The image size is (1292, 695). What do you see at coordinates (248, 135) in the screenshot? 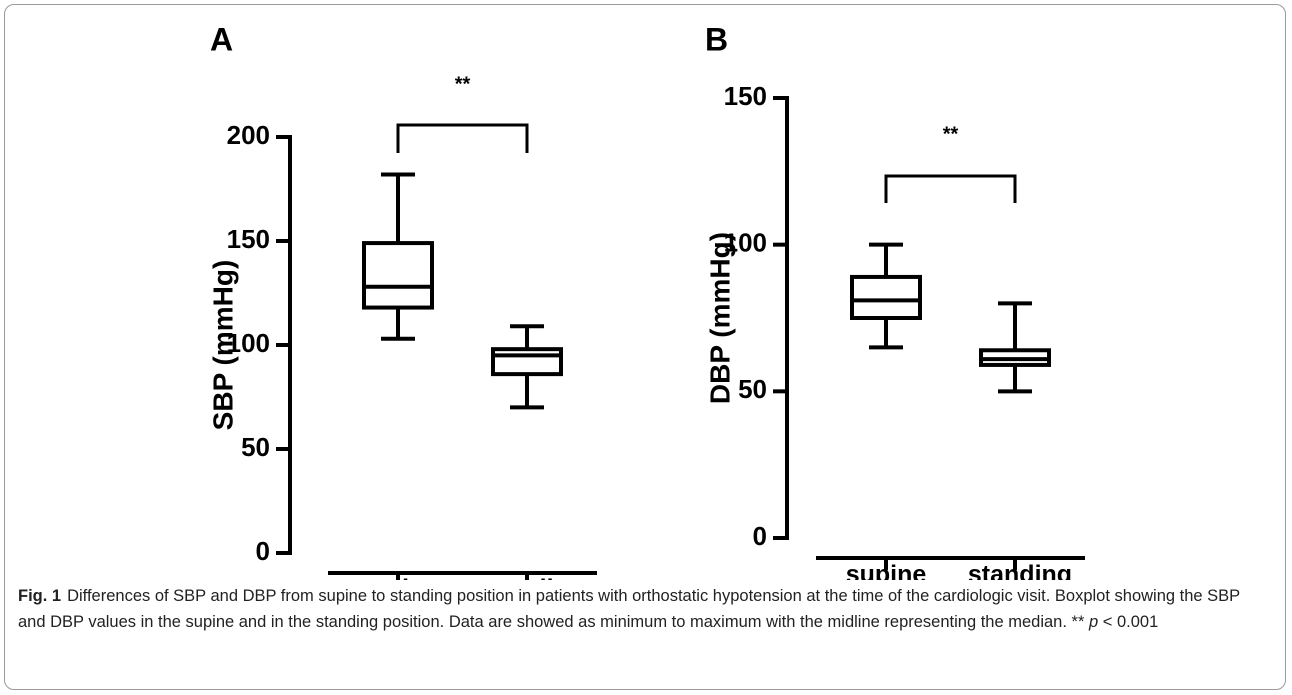
I see `y-tick-label: 200` at bounding box center [248, 135].